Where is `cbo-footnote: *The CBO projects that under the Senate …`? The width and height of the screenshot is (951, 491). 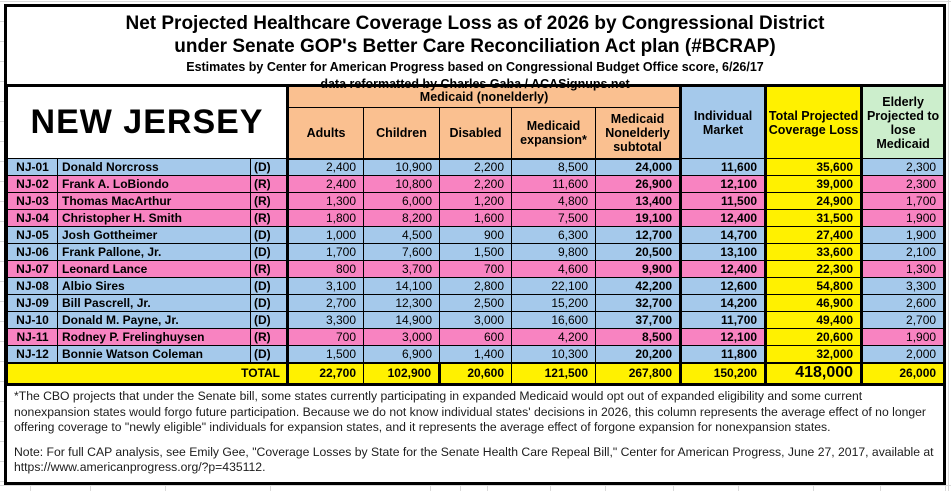
cbo-footnote: *The CBO projects that under the Senate … is located at coordinates (470, 411).